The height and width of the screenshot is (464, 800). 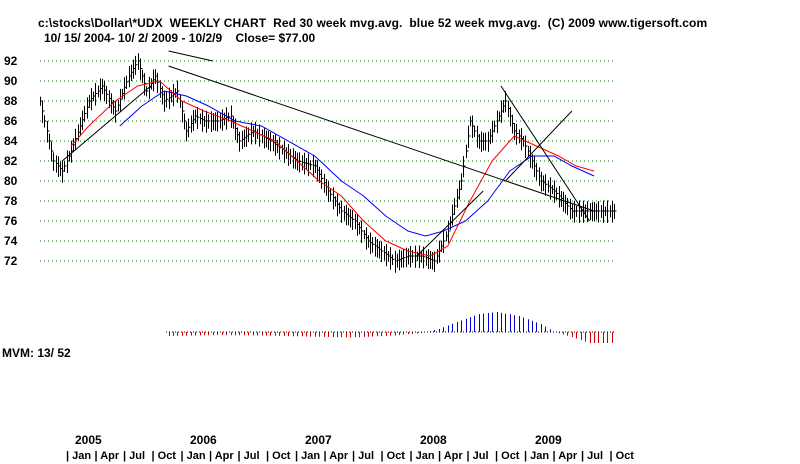 I want to click on y-tick-label: 88, so click(x=11, y=101).